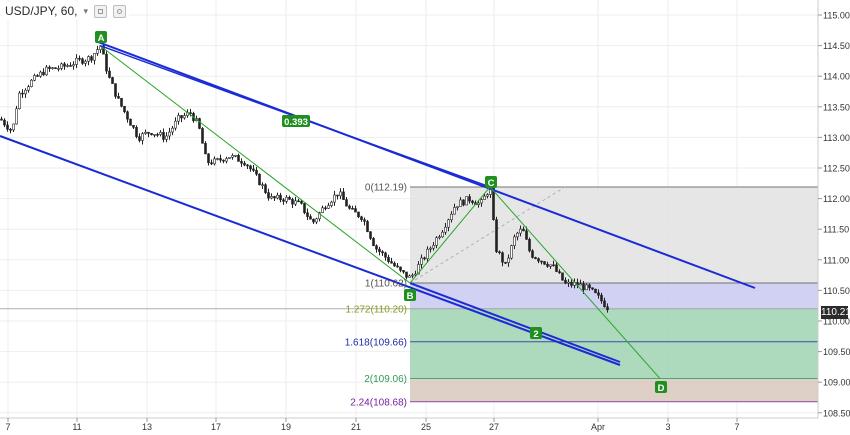  What do you see at coordinates (120, 11) in the screenshot?
I see `settings-icon` at bounding box center [120, 11].